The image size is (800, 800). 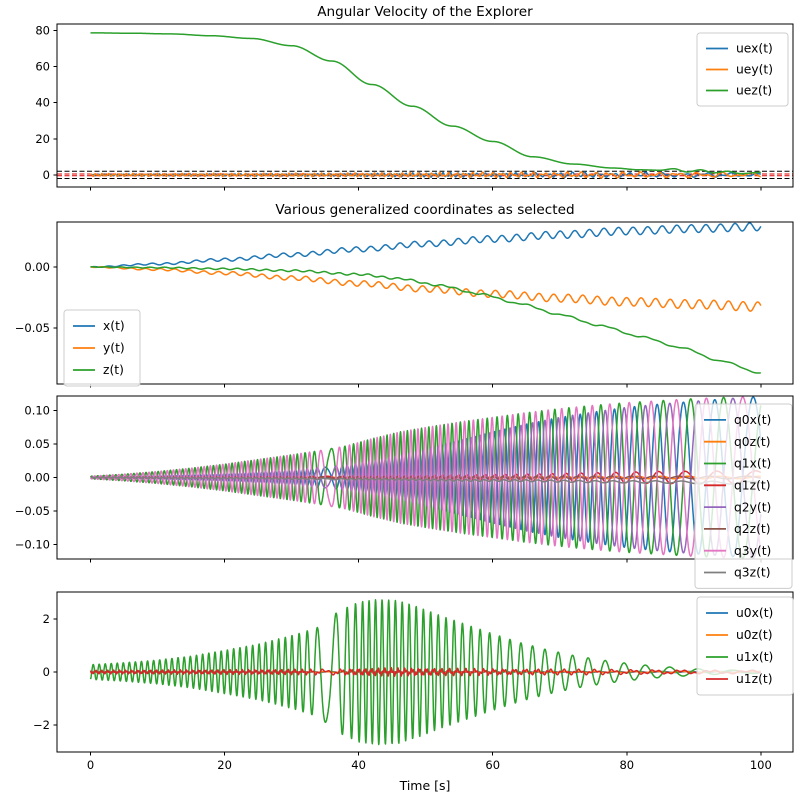 What do you see at coordinates (752, 420) in the screenshot?
I see `legend-item-label: q0x(t)` at bounding box center [752, 420].